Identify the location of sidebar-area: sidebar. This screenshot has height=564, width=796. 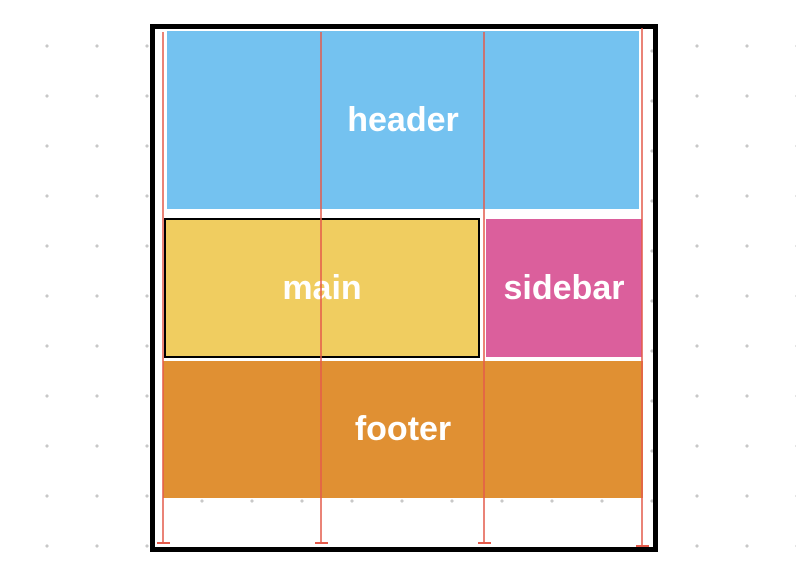
(564, 288).